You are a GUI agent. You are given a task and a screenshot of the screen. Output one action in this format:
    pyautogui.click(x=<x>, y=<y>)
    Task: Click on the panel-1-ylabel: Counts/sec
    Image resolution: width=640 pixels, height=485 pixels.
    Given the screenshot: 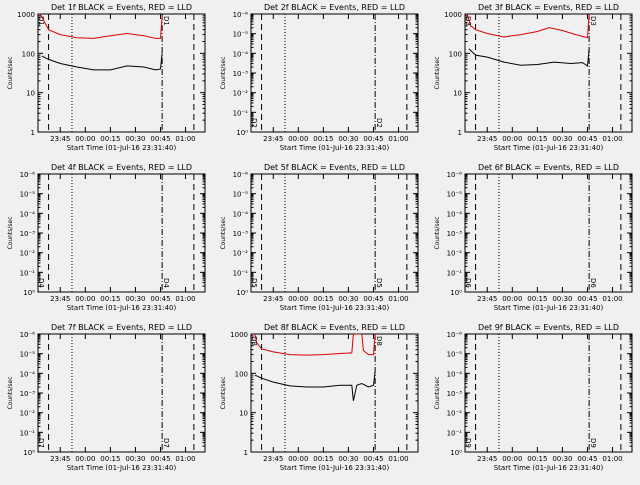 What is the action you would take?
    pyautogui.click(x=10, y=72)
    